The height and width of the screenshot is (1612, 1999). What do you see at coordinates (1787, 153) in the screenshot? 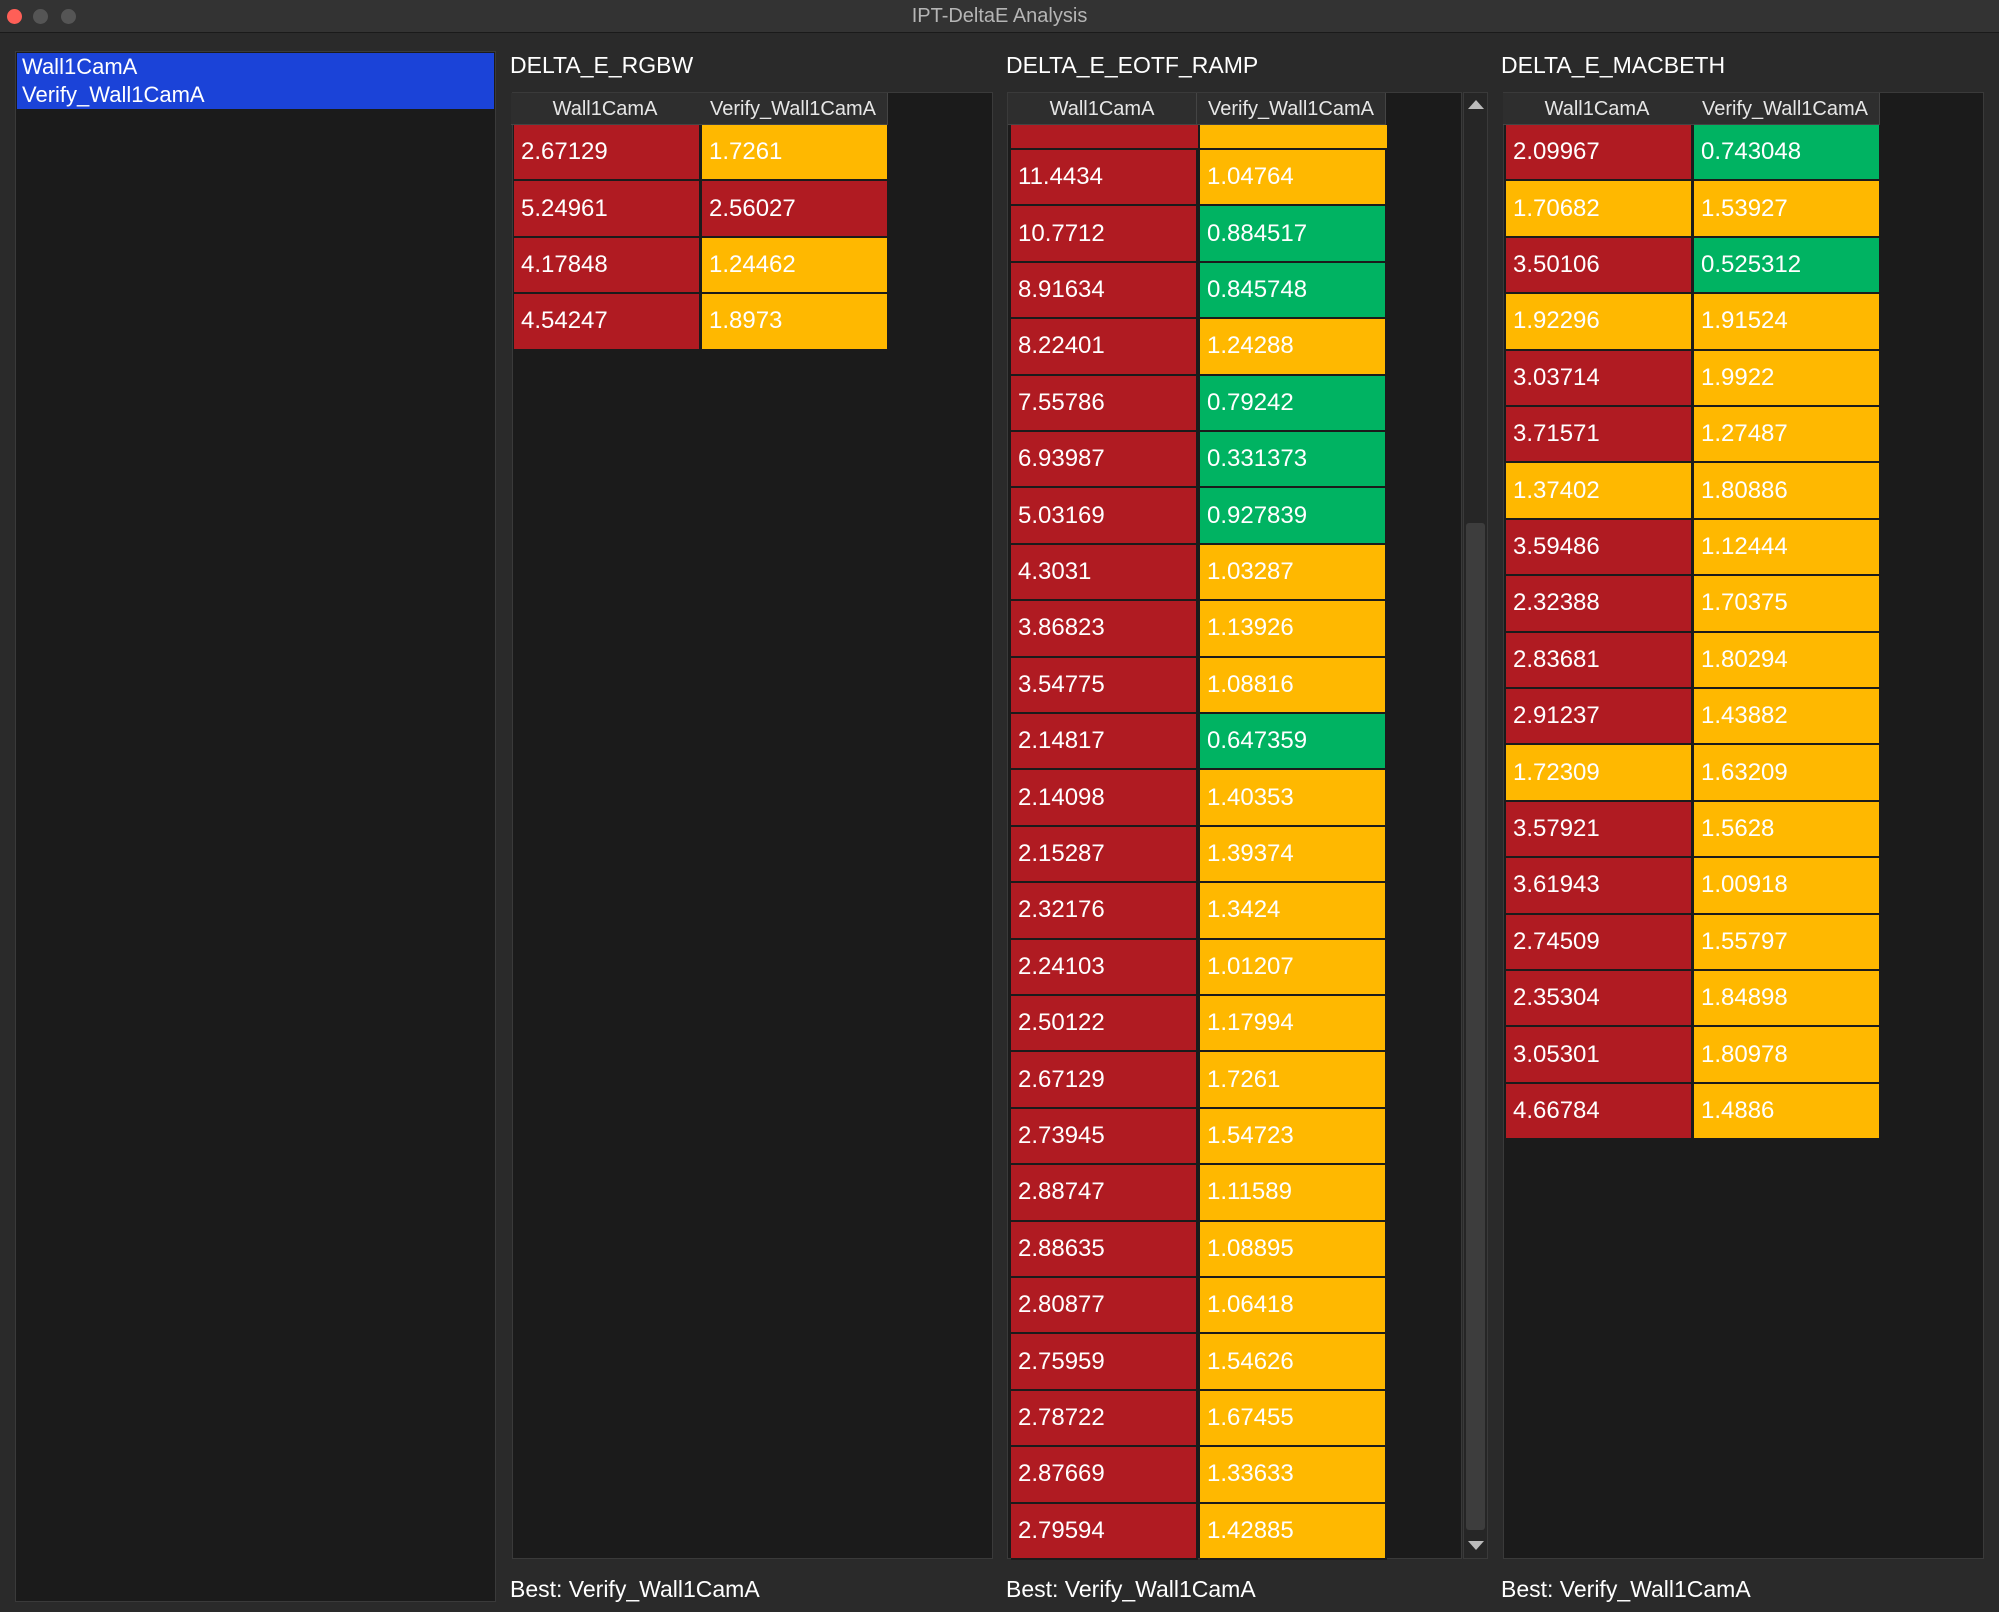
I see `table-cell: 0.743048` at bounding box center [1787, 153].